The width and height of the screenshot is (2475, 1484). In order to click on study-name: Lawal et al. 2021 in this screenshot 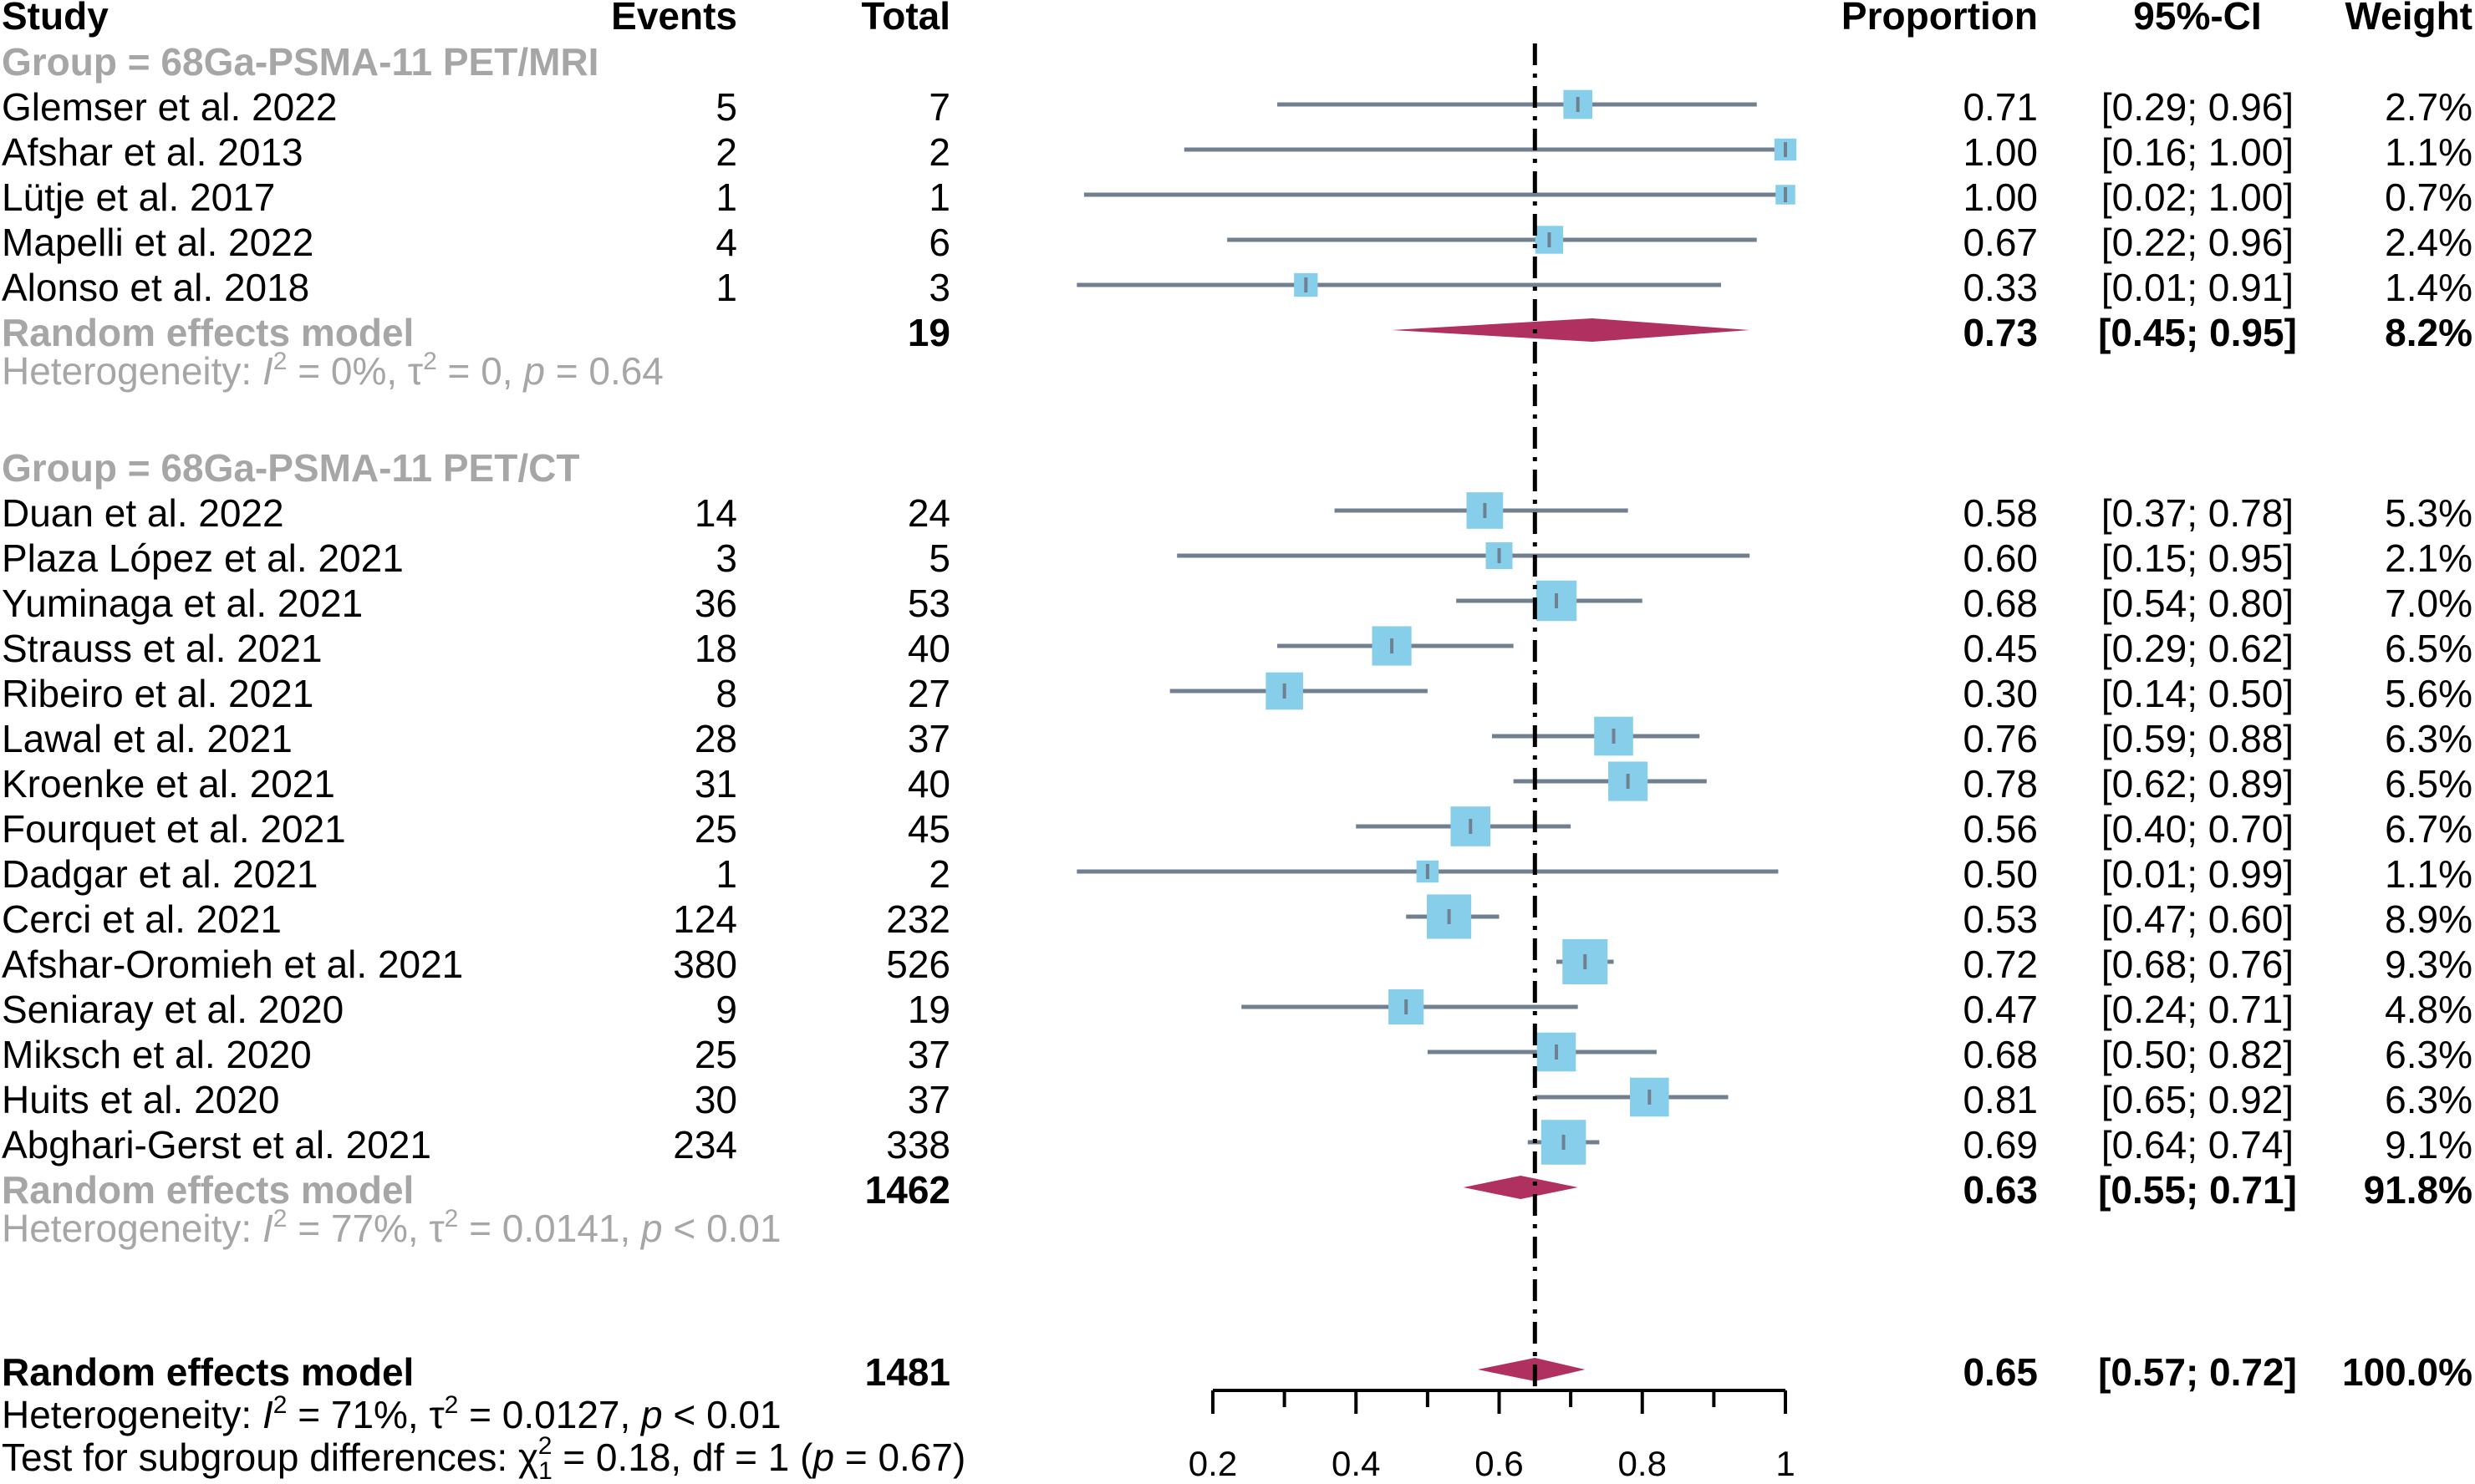, I will do `click(147, 738)`.